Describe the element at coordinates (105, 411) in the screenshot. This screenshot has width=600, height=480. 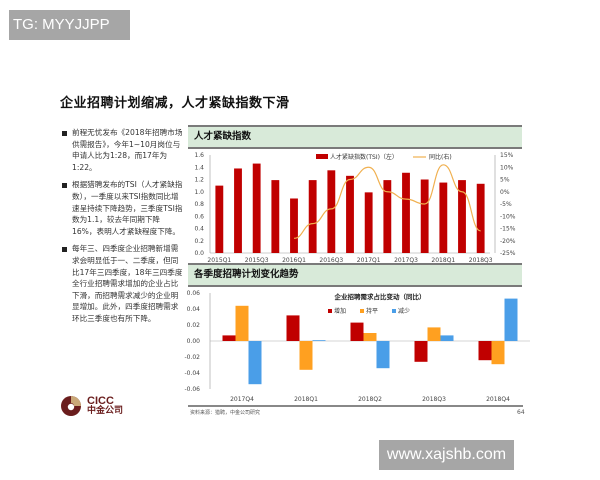
I see `logo-cn: 中金公司` at that location.